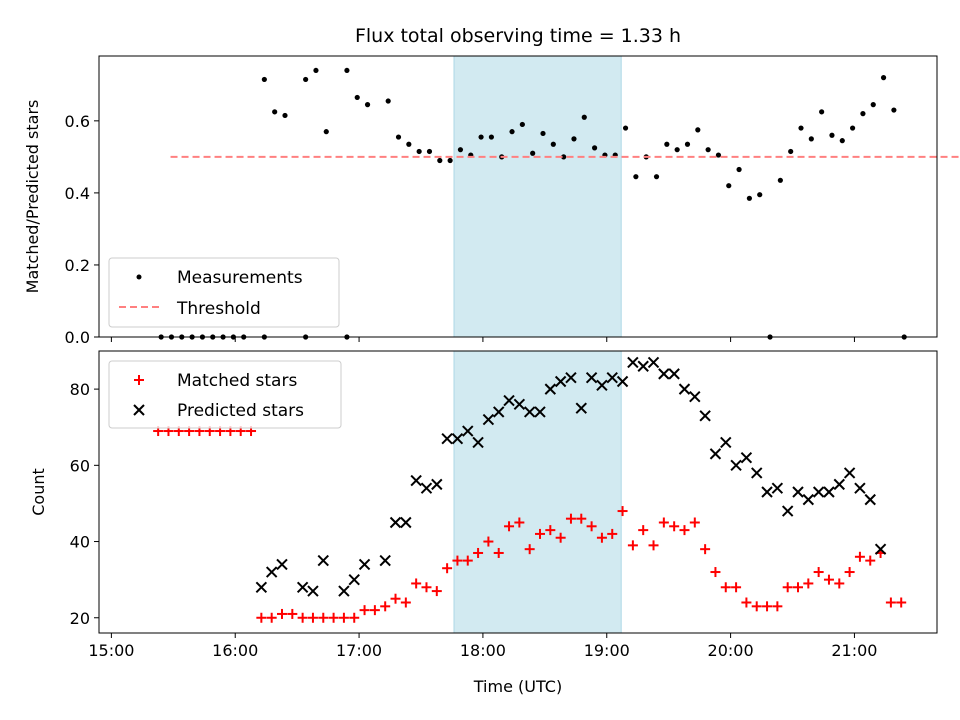 Image resolution: width=960 pixels, height=720 pixels. What do you see at coordinates (359, 650) in the screenshot?
I see `time-tick-label: 17:00` at bounding box center [359, 650].